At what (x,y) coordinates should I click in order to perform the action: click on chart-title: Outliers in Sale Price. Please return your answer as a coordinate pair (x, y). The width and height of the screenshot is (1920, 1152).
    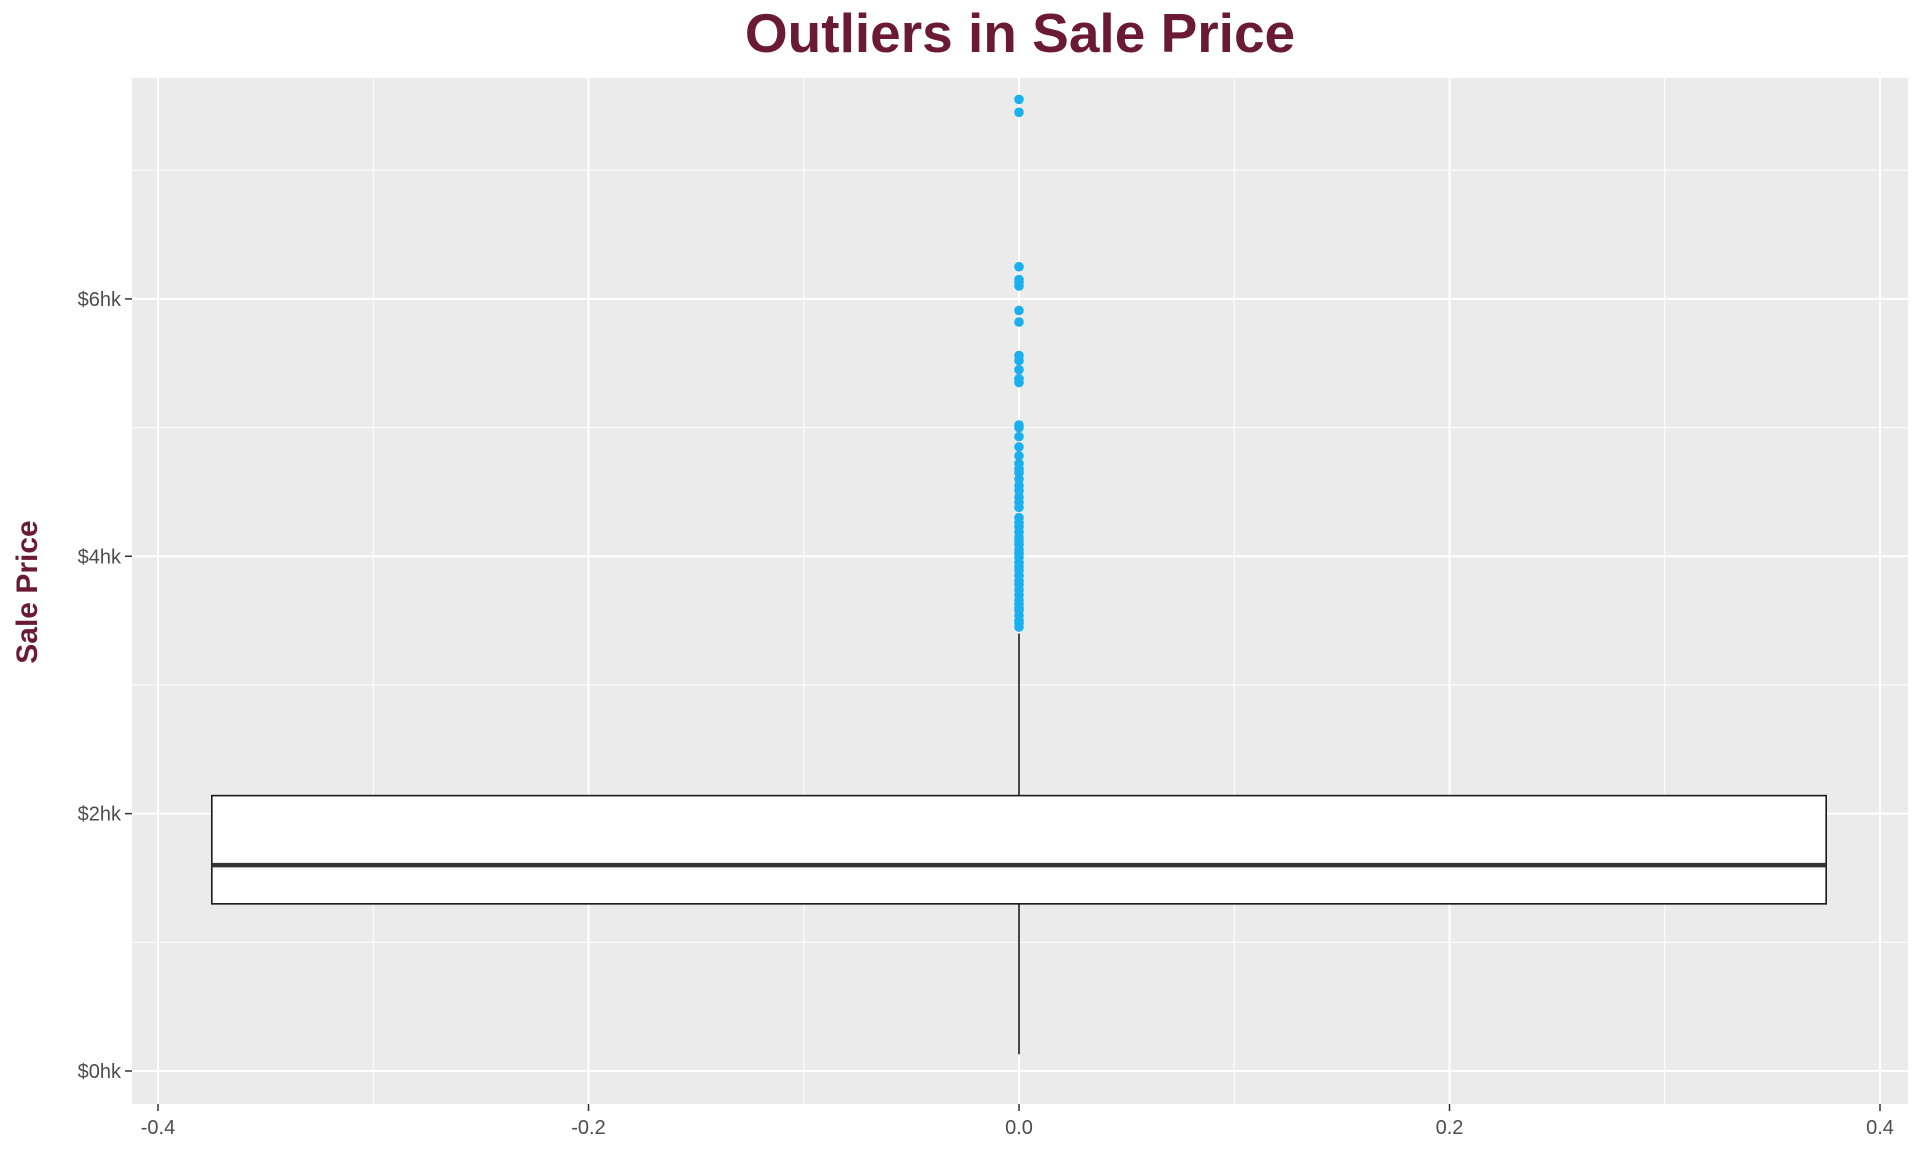
    Looking at the image, I should click on (1020, 33).